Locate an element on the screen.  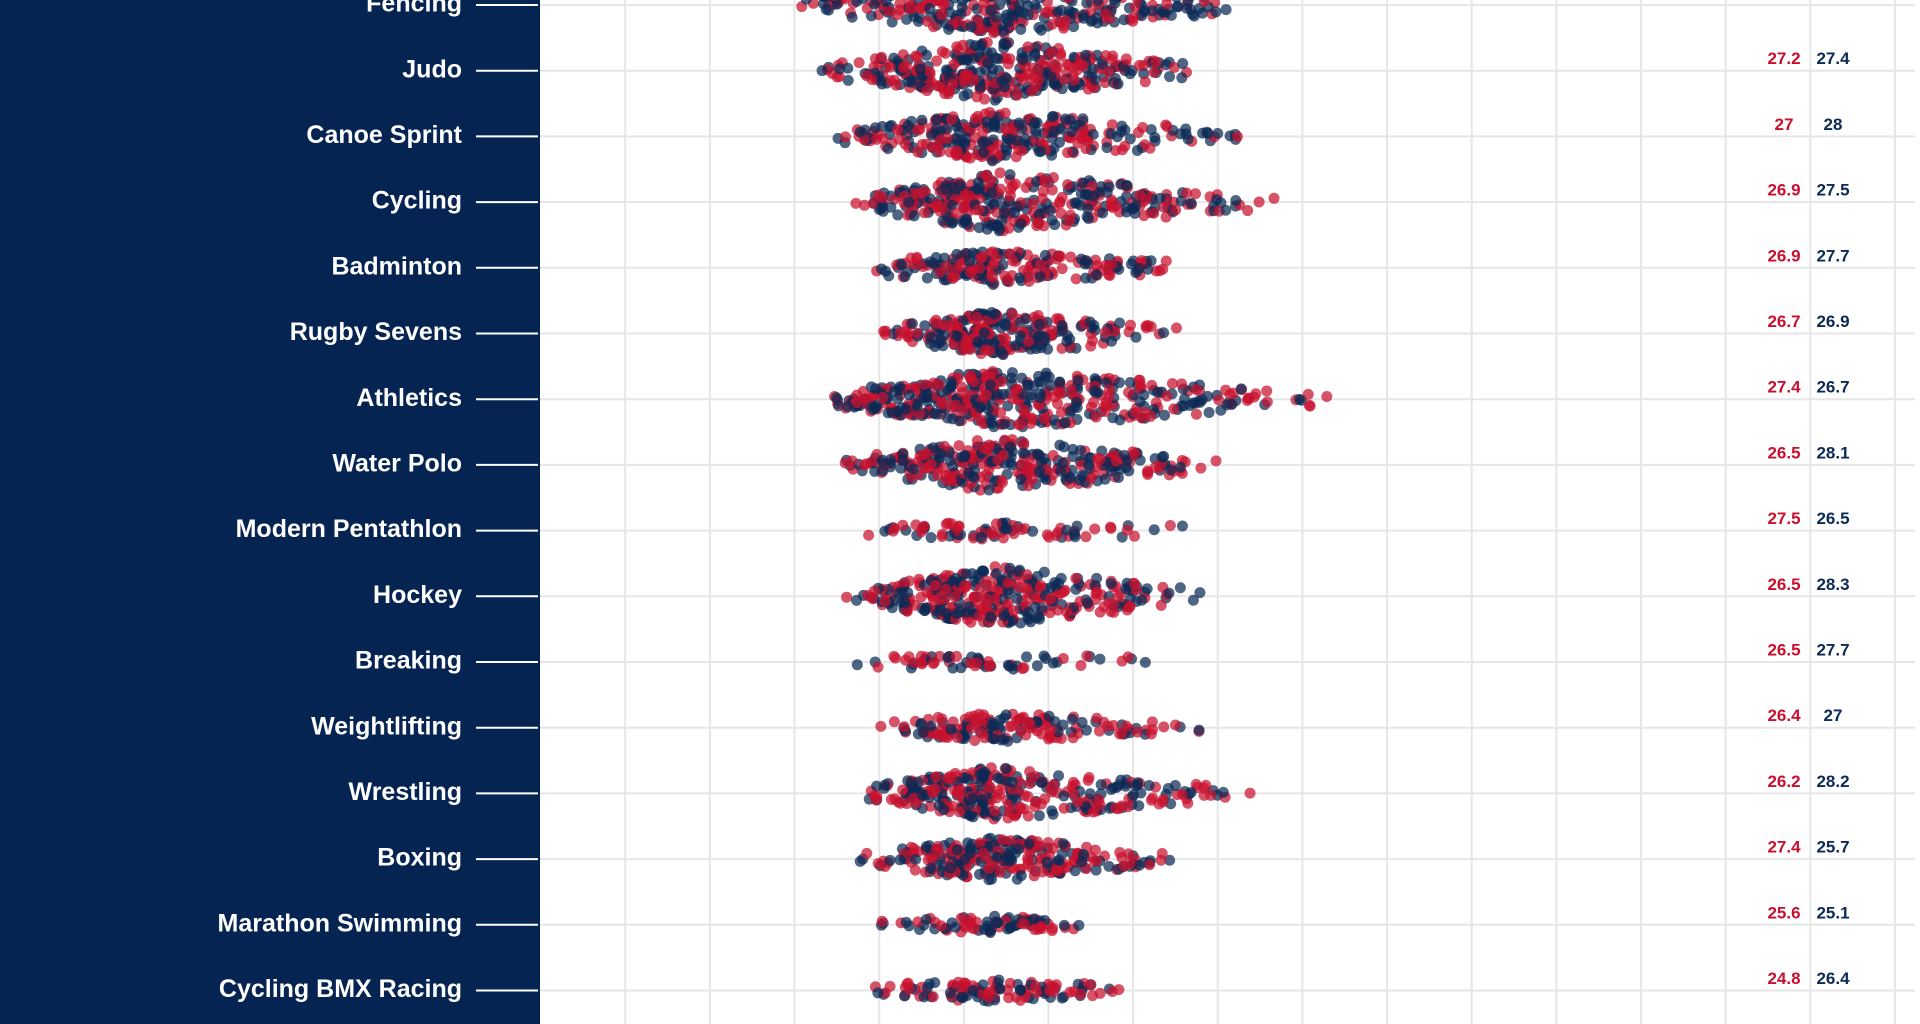
value-label: 26.7 is located at coordinates (1783, 321).